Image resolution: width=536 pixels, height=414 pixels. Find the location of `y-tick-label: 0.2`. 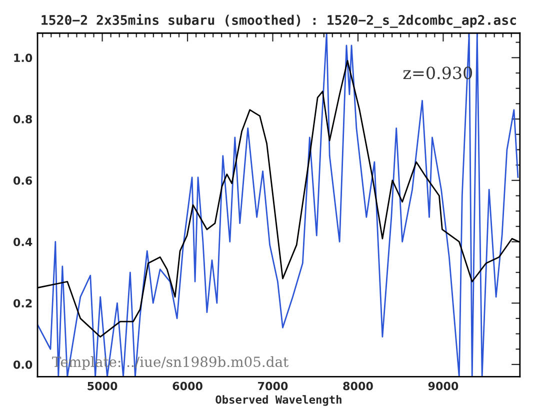

y-tick-label: 0.2 is located at coordinates (23, 303).